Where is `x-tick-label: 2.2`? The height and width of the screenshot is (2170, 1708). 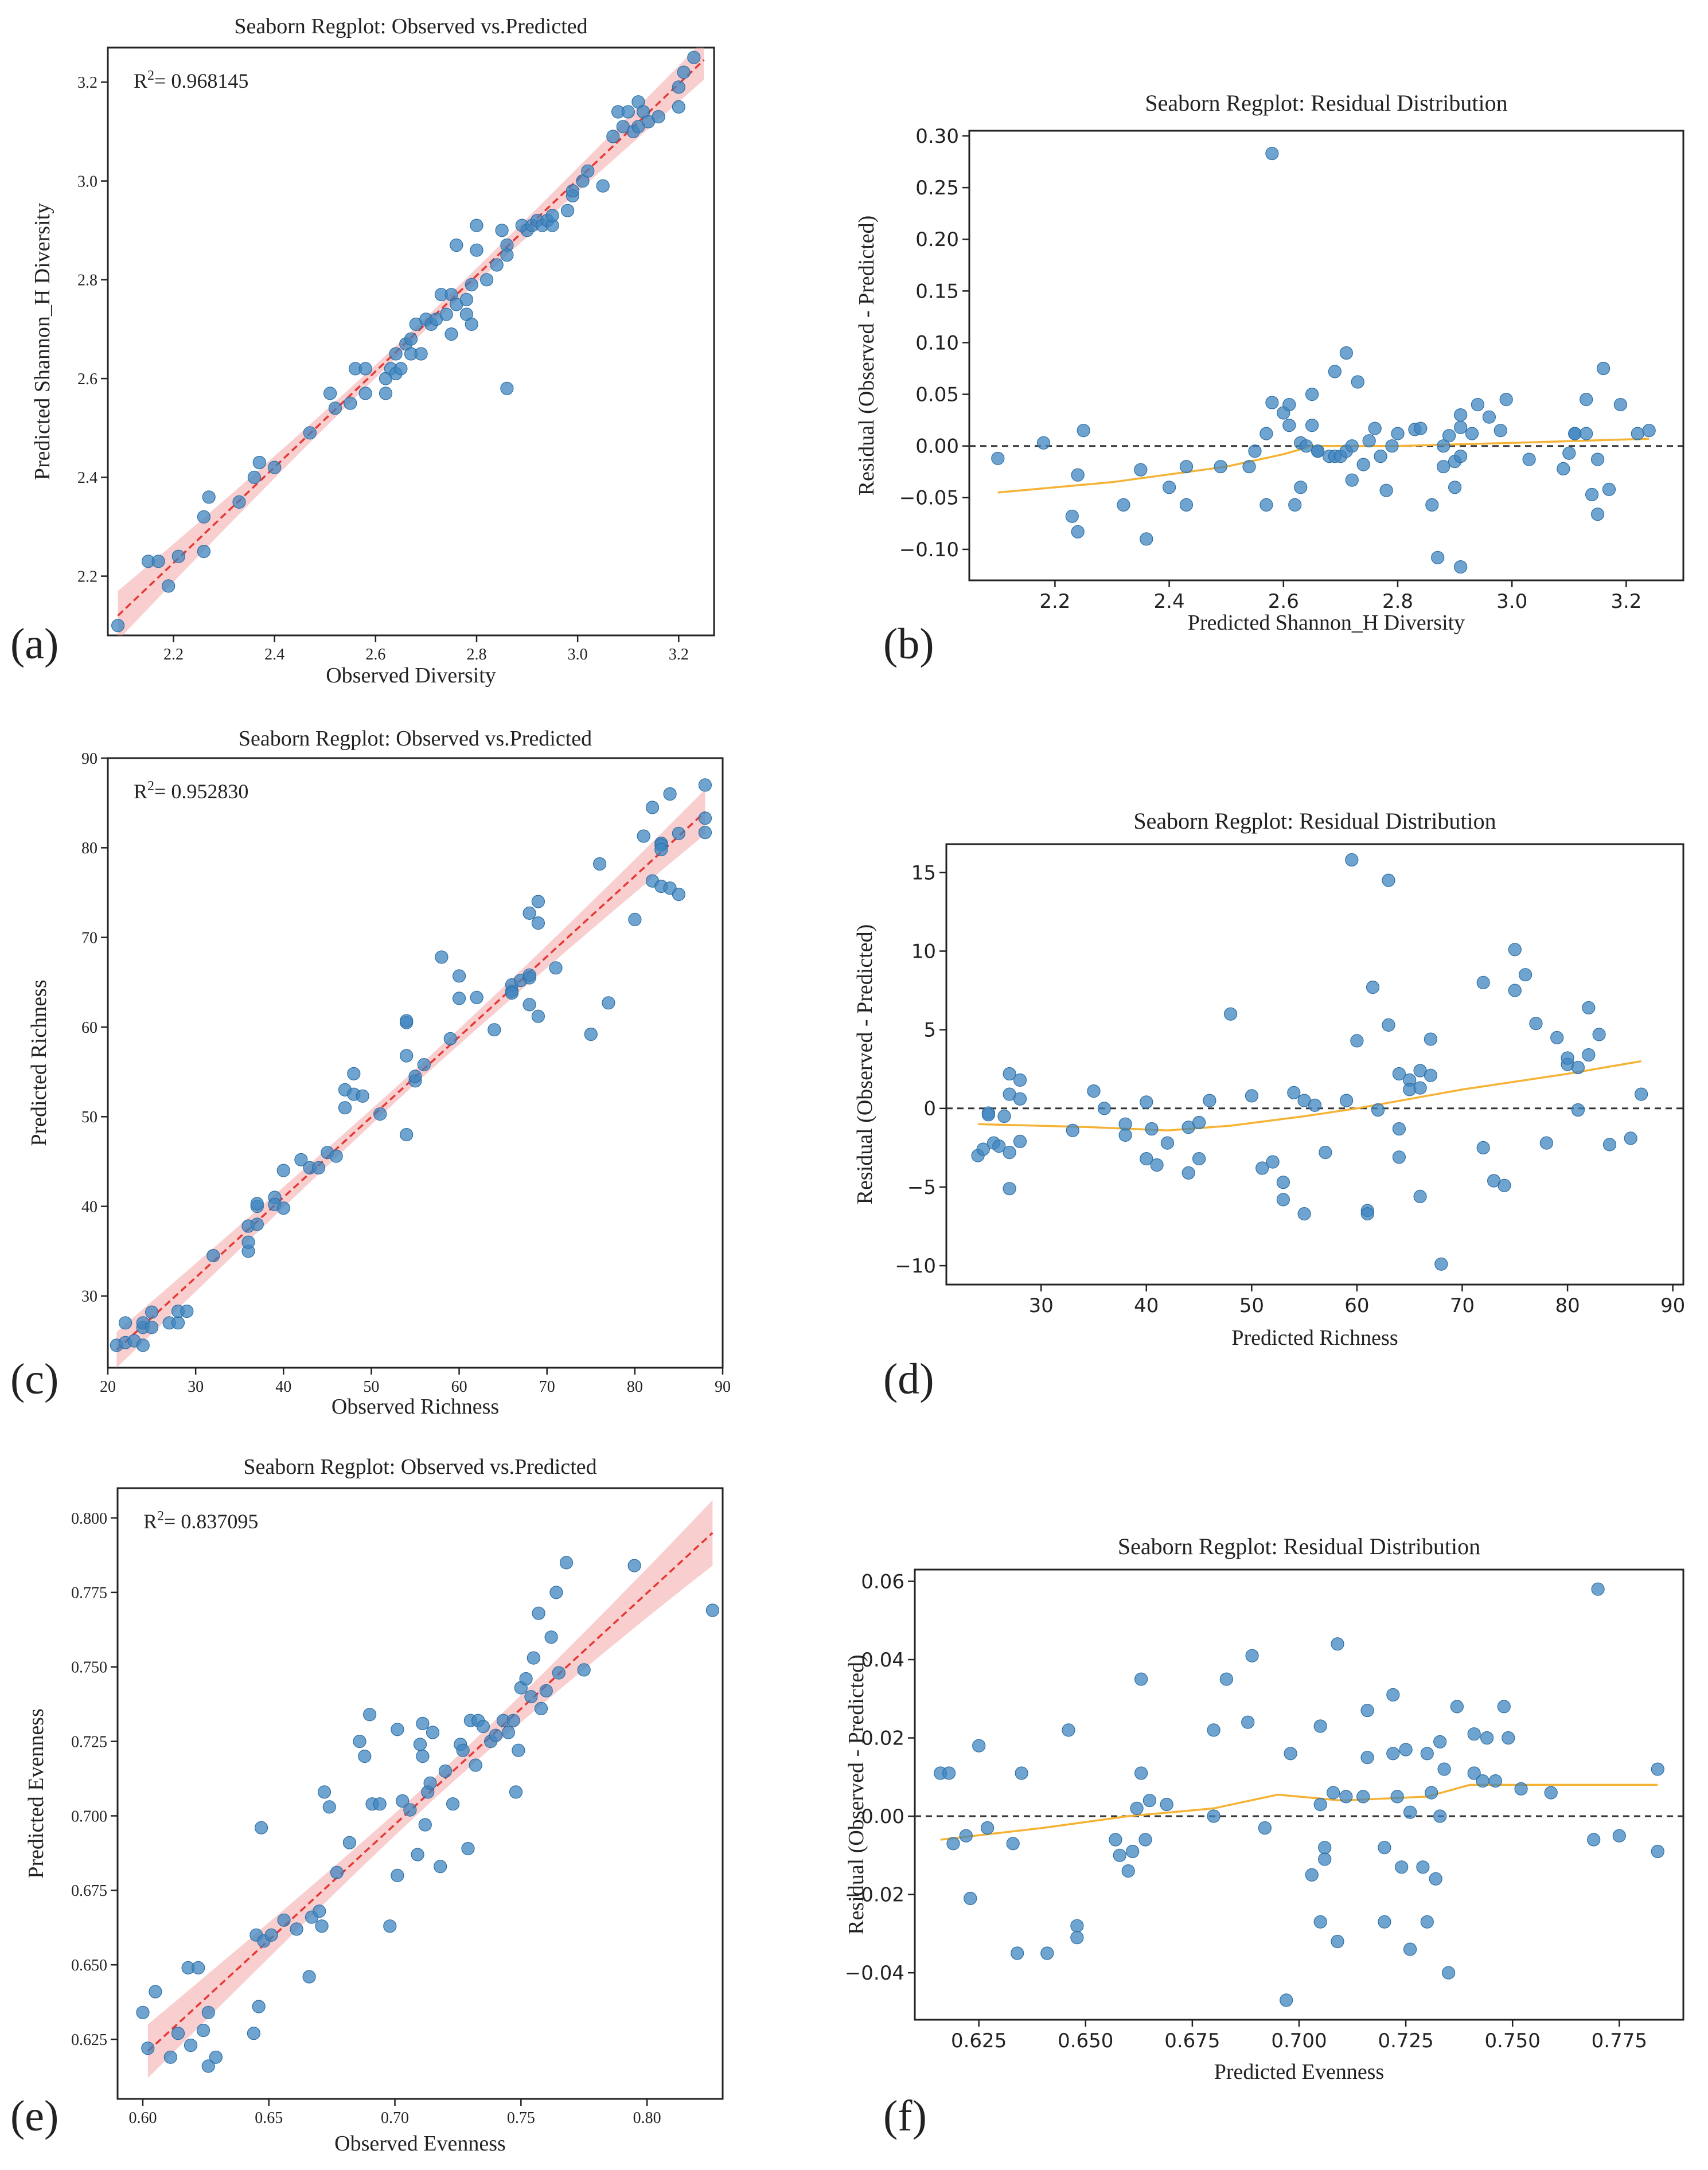
x-tick-label: 2.2 is located at coordinates (1054, 601).